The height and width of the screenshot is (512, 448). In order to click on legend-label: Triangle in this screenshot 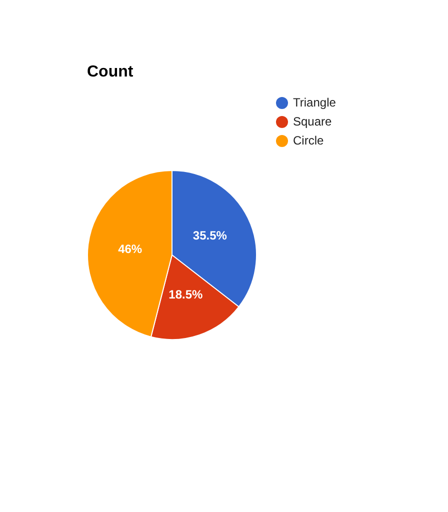, I will do `click(314, 102)`.